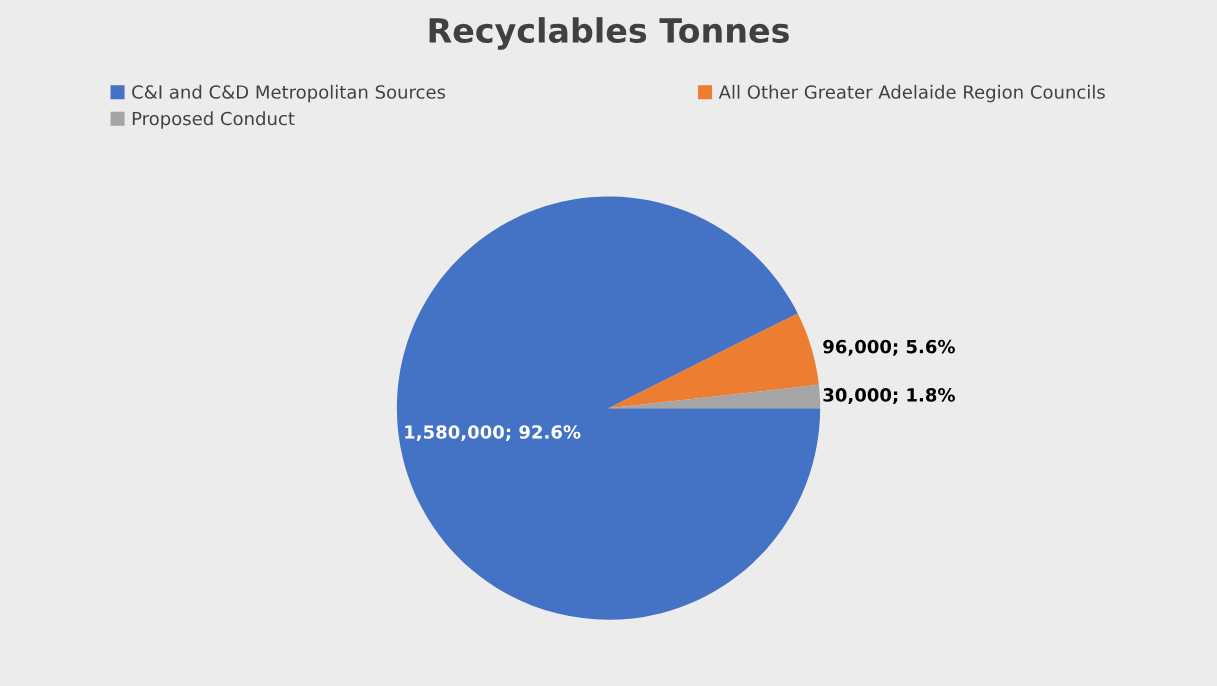  Describe the element at coordinates (493, 433) in the screenshot. I see `data-label: 1,580,000; 92.6%` at that location.